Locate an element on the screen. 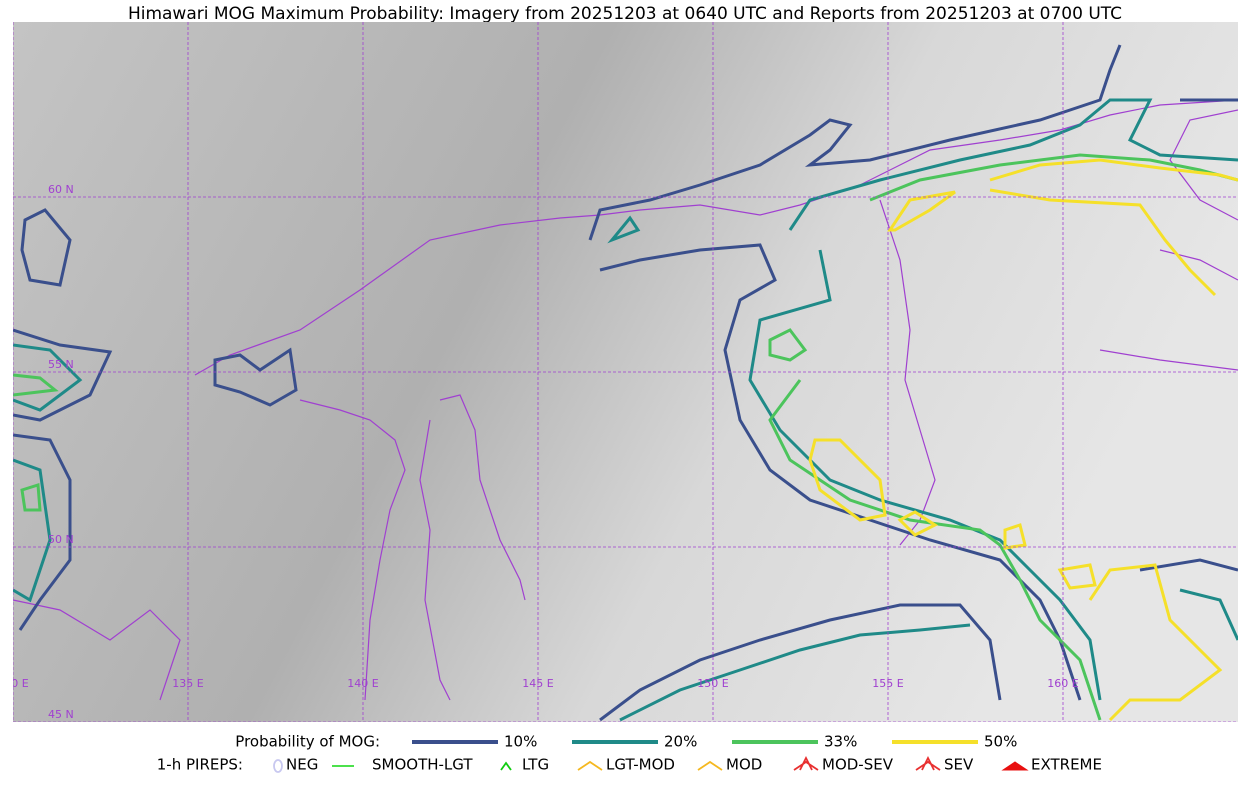 The width and height of the screenshot is (1250, 786). lon-label: 140 E is located at coordinates (362, 683).